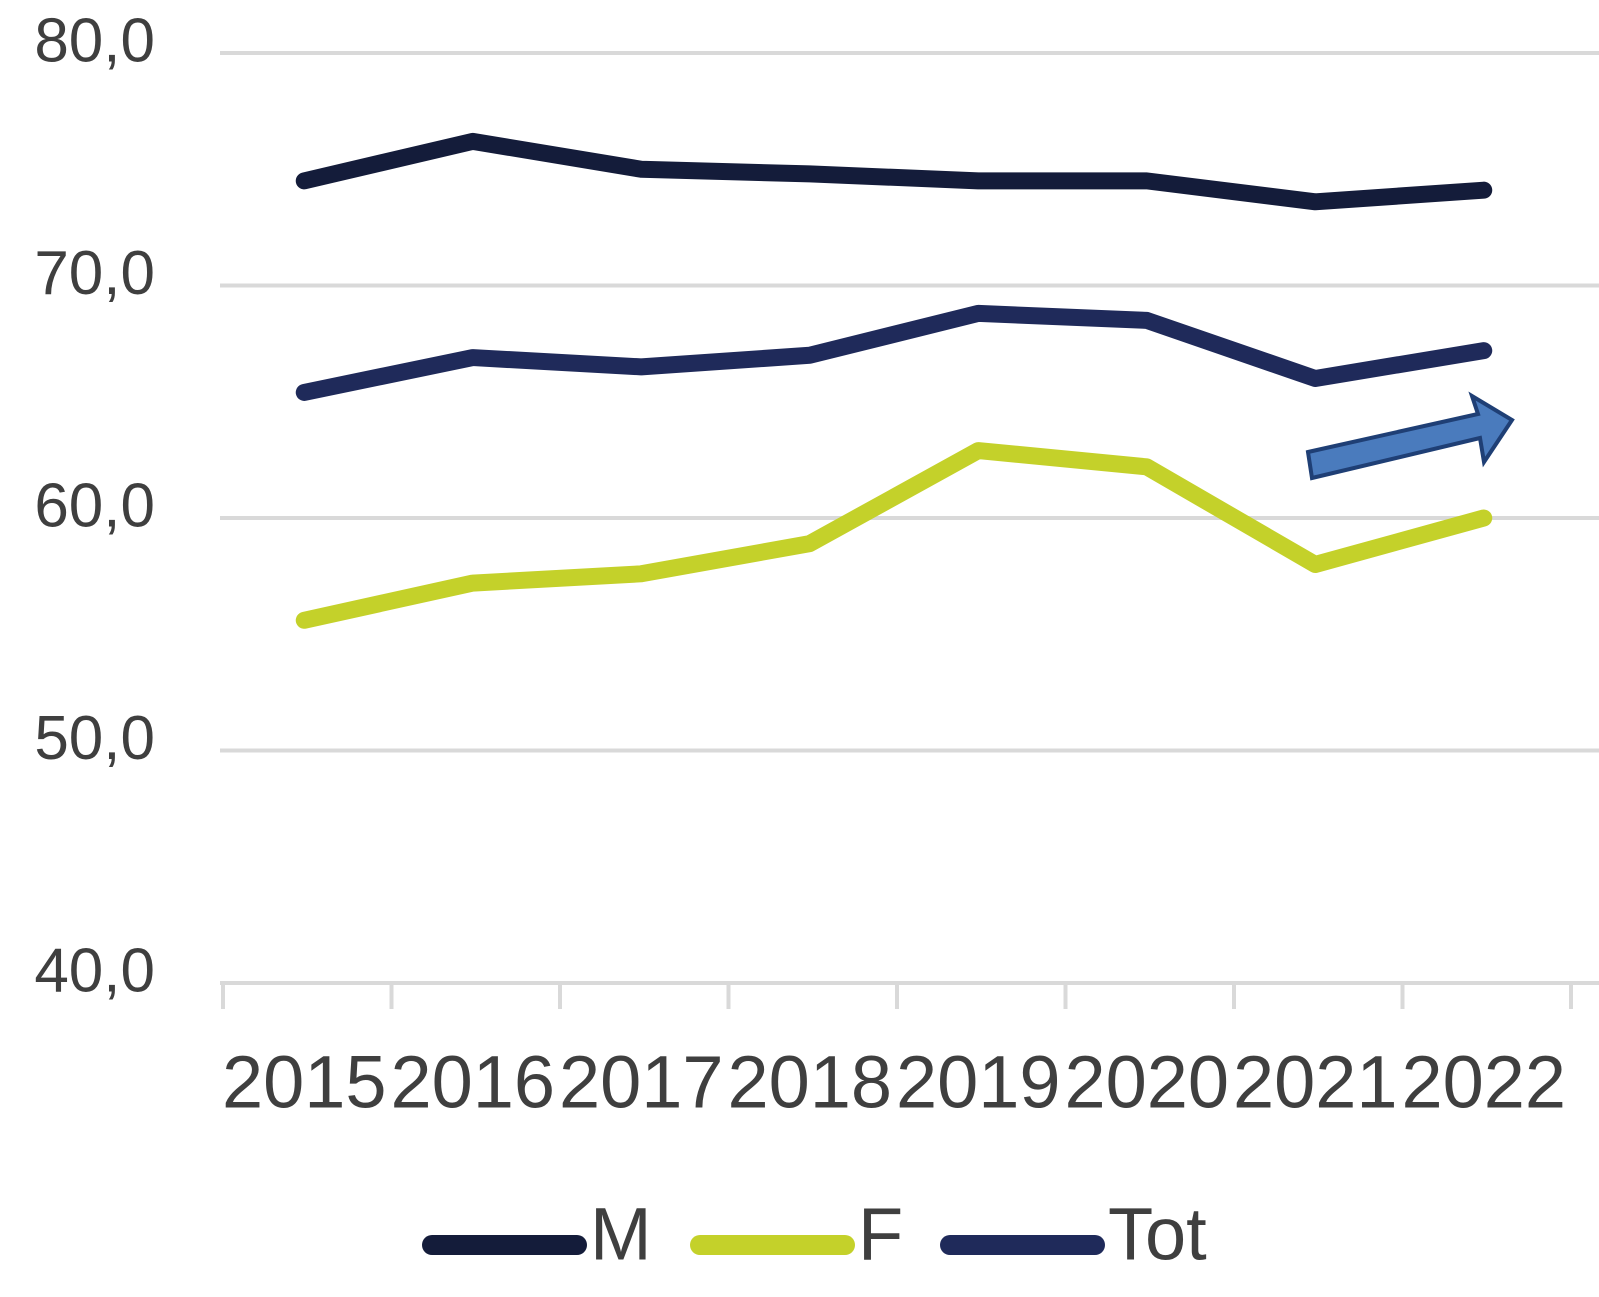 Image resolution: width=1599 pixels, height=1297 pixels. I want to click on x-tick-label: 2021, so click(1315, 1082).